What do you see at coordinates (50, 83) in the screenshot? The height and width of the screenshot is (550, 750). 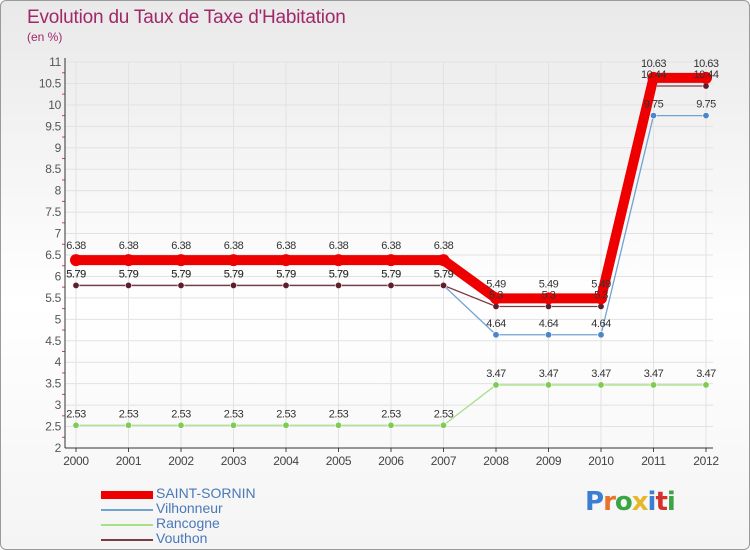 I see `y-tick-label: 10.5` at bounding box center [50, 83].